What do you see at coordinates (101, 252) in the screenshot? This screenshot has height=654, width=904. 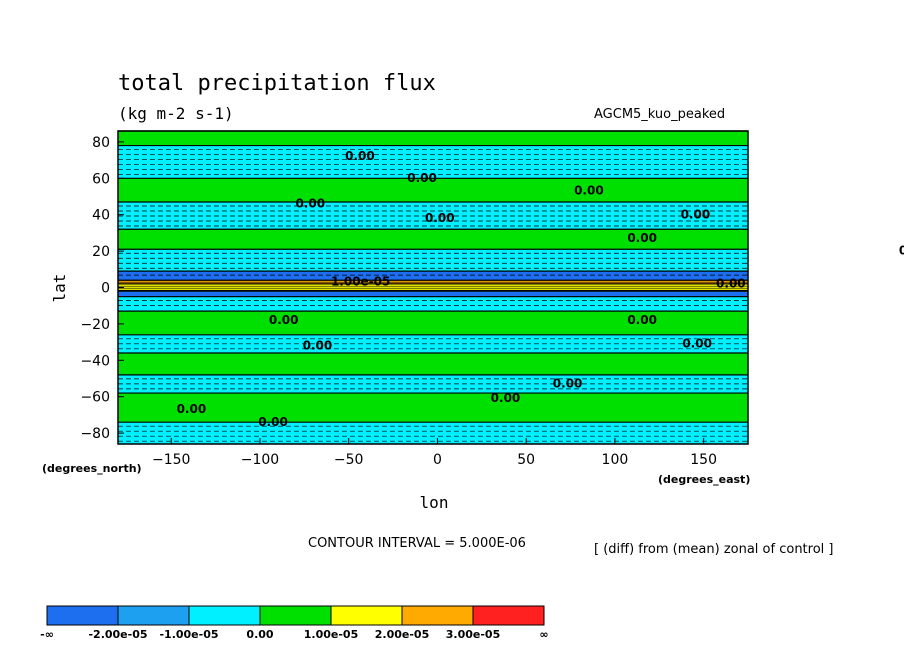 I see `y-tick-label: 20` at bounding box center [101, 252].